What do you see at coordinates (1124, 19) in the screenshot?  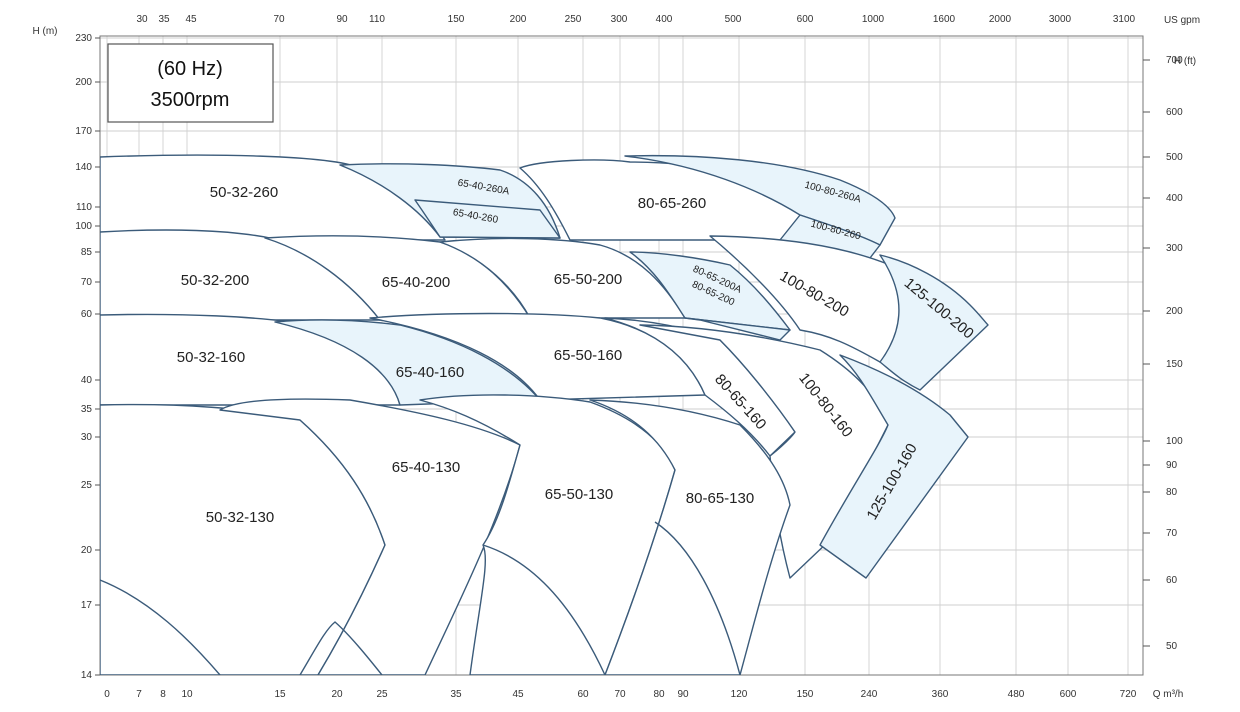 I see `tick-label: 3100` at bounding box center [1124, 19].